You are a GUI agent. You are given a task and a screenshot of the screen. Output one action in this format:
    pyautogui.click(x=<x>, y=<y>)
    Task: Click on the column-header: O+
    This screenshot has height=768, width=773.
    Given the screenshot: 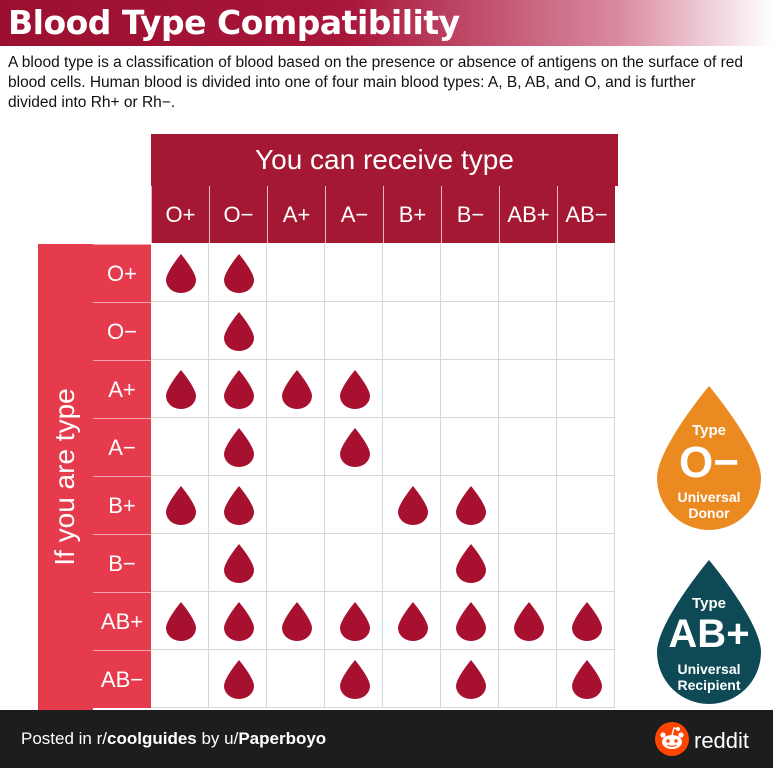 What is the action you would take?
    pyautogui.click(x=180, y=214)
    